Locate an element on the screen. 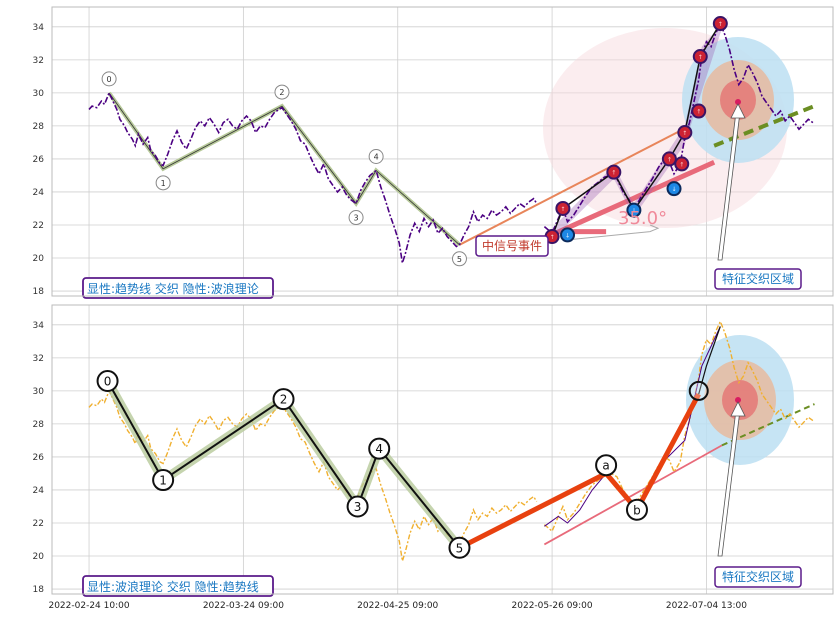 The width and height of the screenshot is (839, 617). impulse-zigzag is located at coordinates (636, 130).